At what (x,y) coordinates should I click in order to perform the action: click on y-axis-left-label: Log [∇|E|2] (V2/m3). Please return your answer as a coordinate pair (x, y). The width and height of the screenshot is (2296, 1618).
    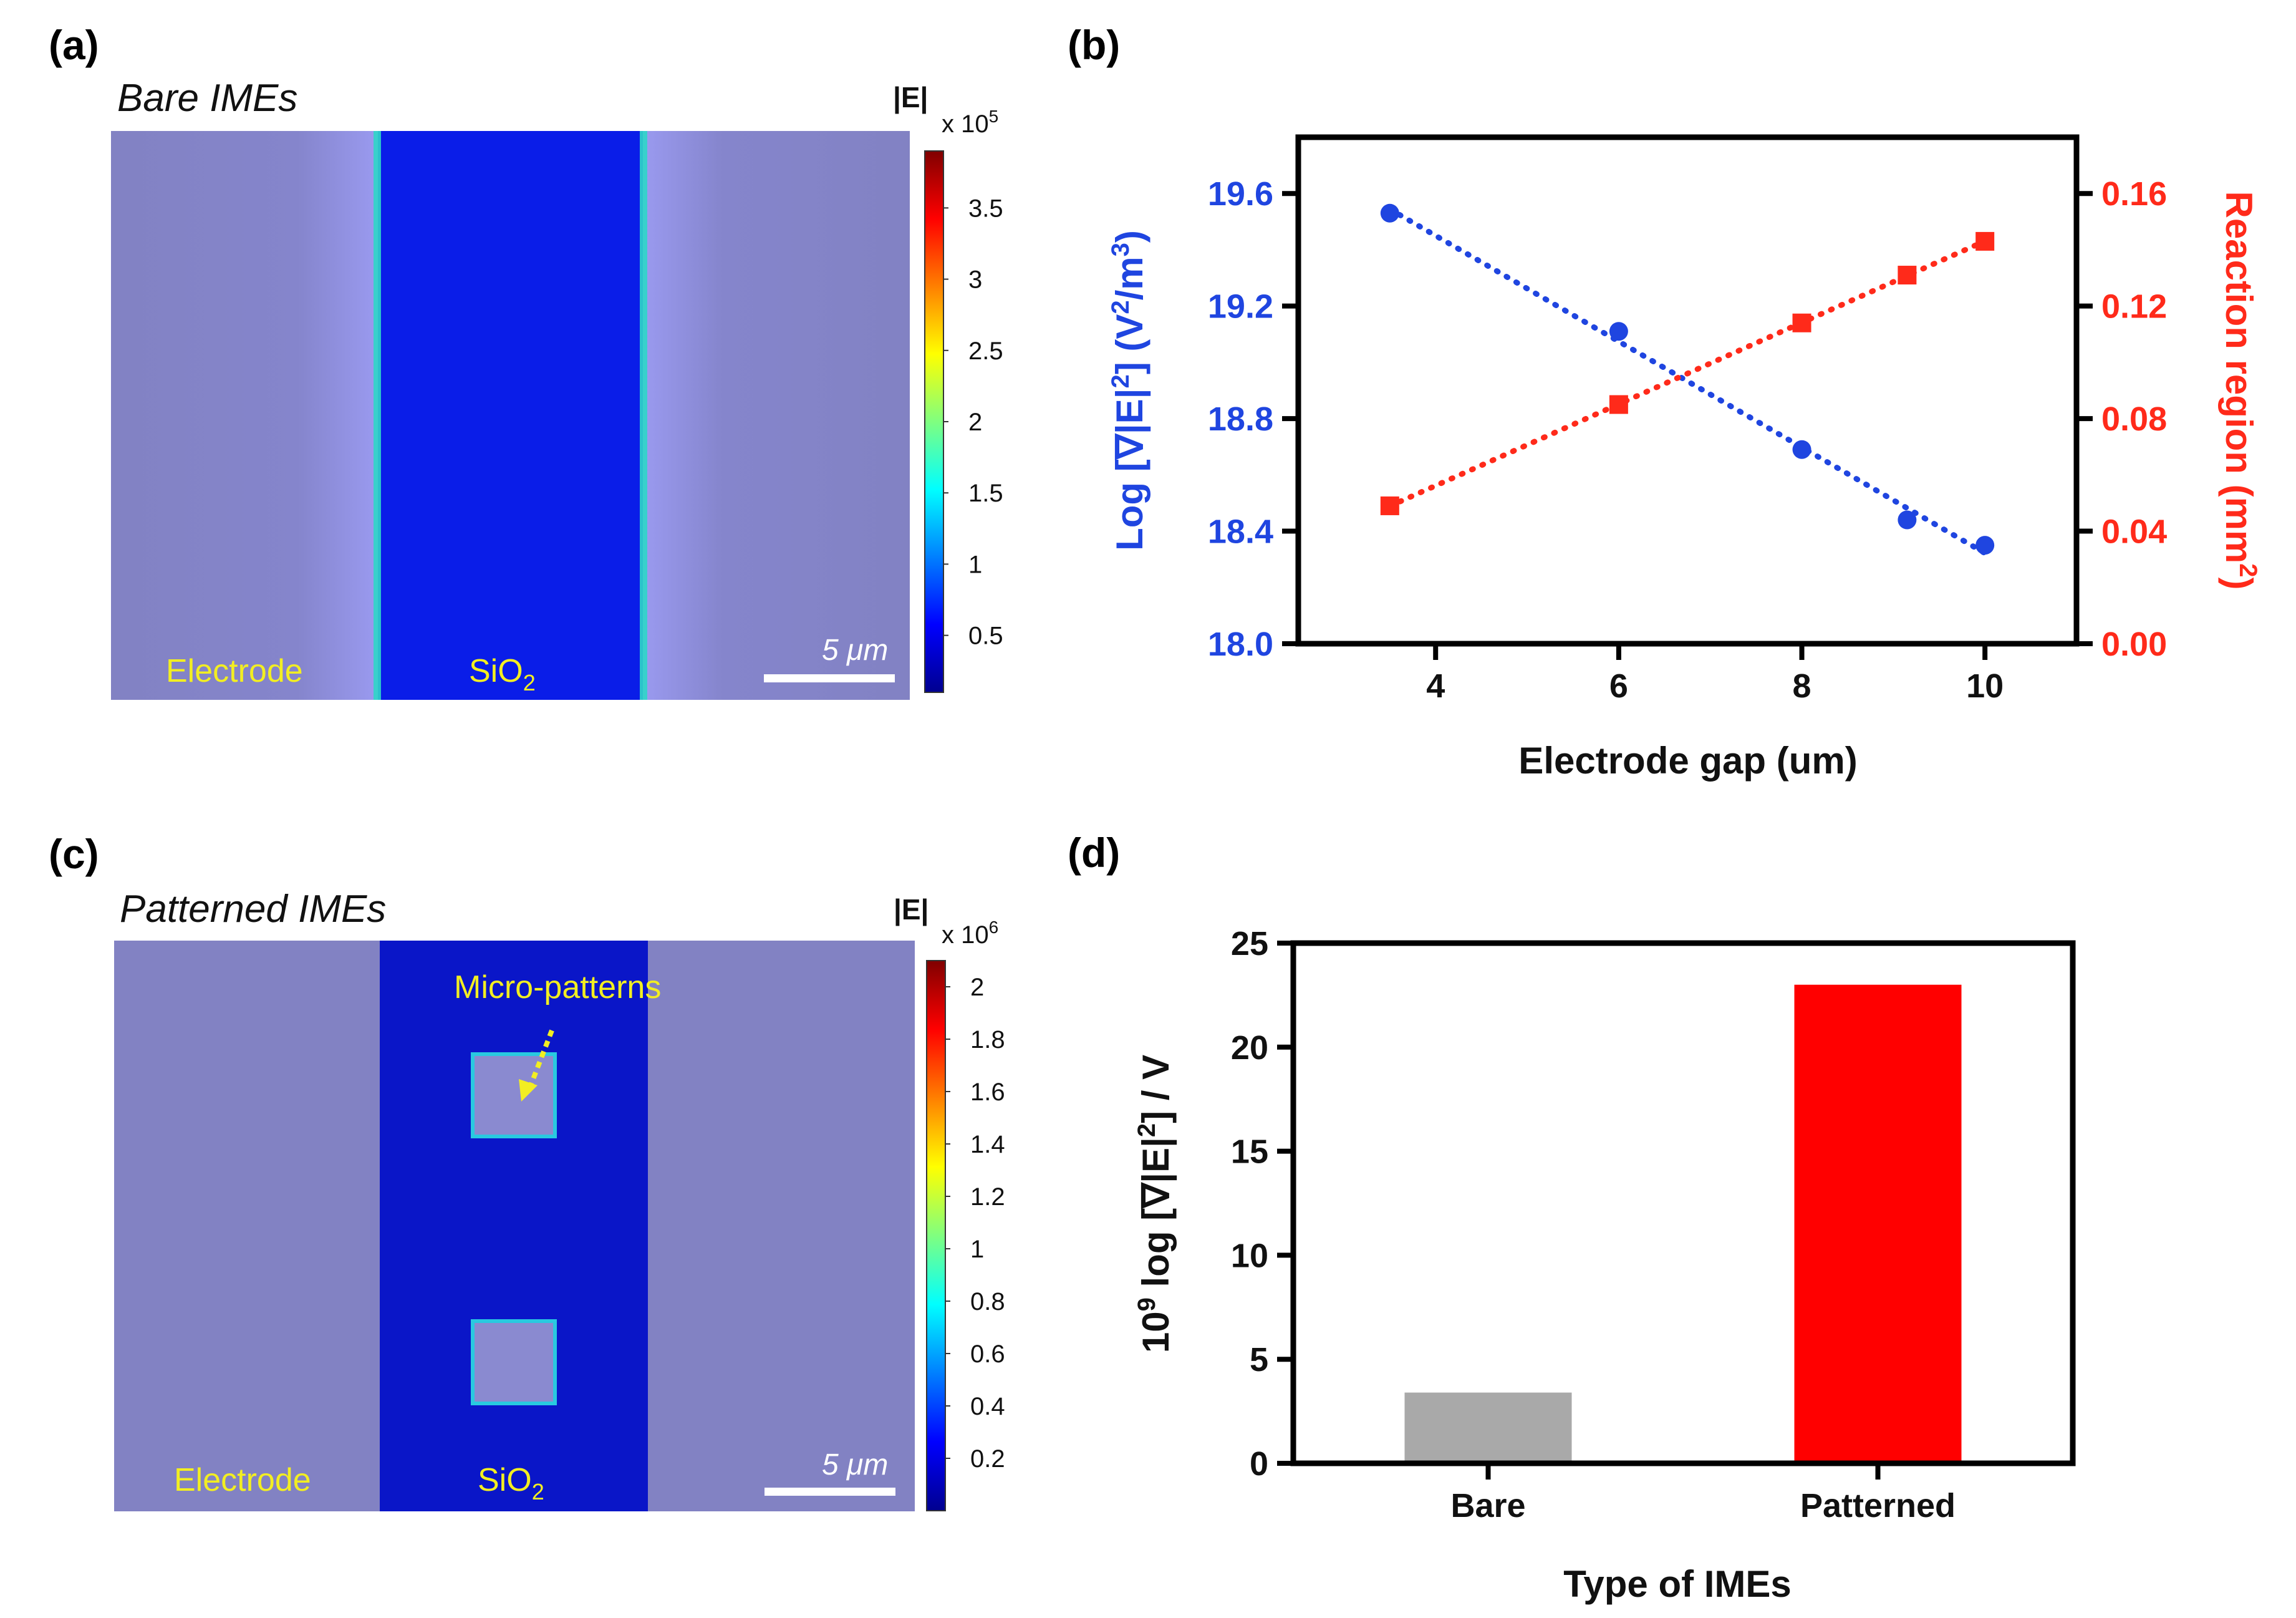
    Looking at the image, I should click on (1129, 390).